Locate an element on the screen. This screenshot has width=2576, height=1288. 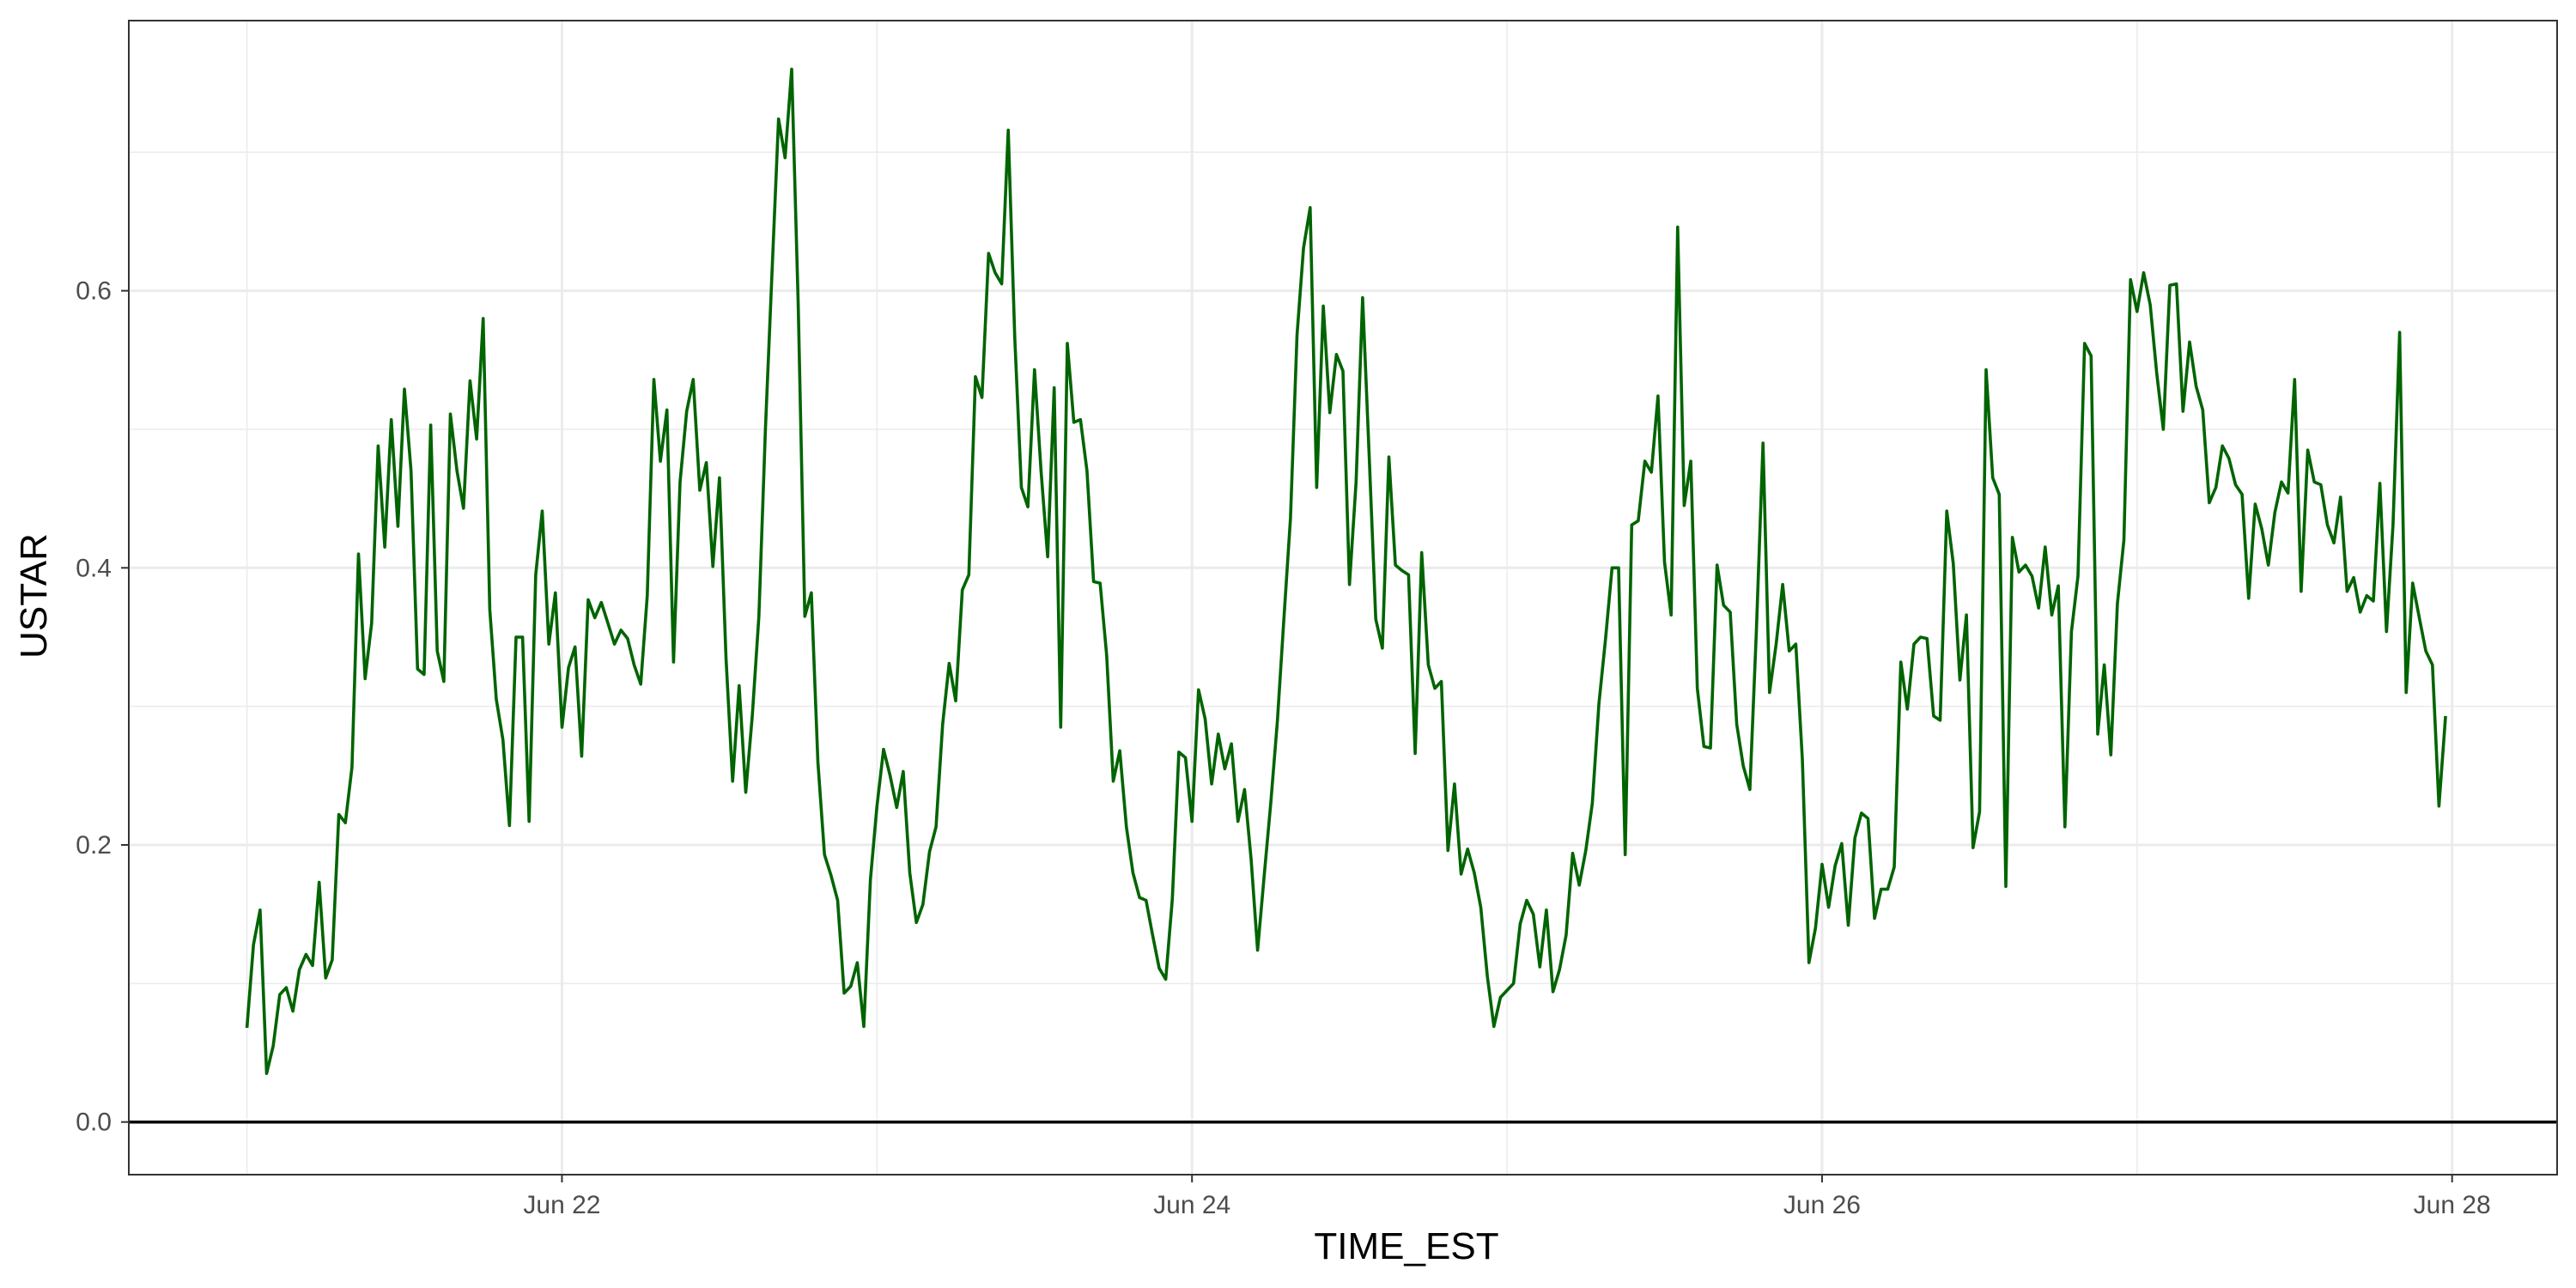
y-tick-label: 0.6 is located at coordinates (94, 291).